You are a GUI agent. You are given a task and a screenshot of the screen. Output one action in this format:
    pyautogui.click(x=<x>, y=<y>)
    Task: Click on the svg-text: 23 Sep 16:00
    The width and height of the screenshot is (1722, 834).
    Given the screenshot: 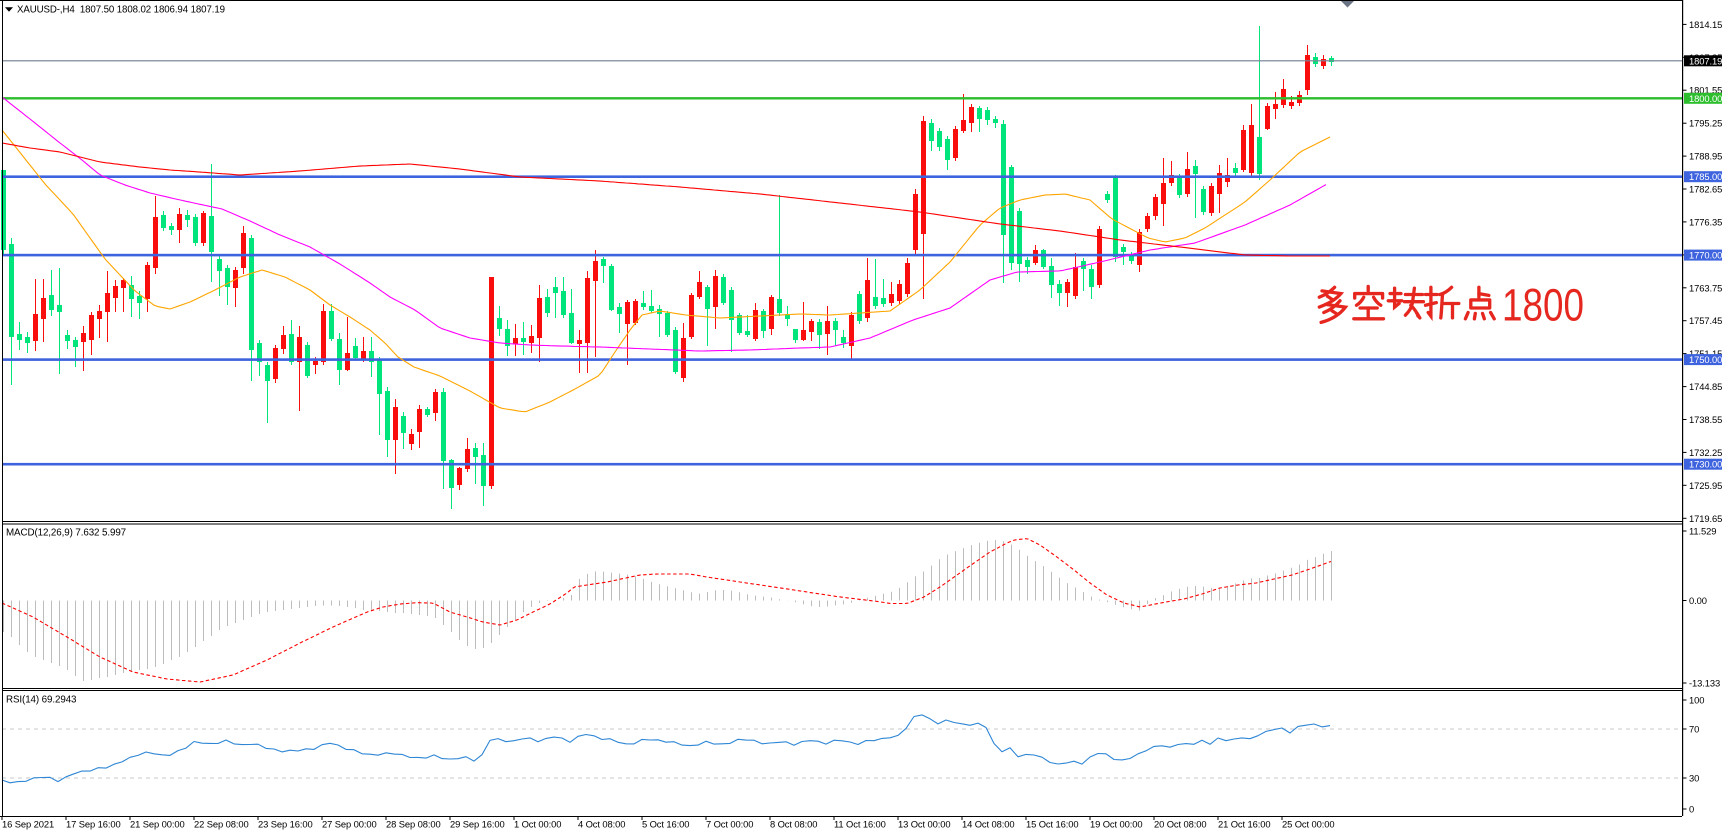 What is the action you would take?
    pyautogui.click(x=285, y=824)
    